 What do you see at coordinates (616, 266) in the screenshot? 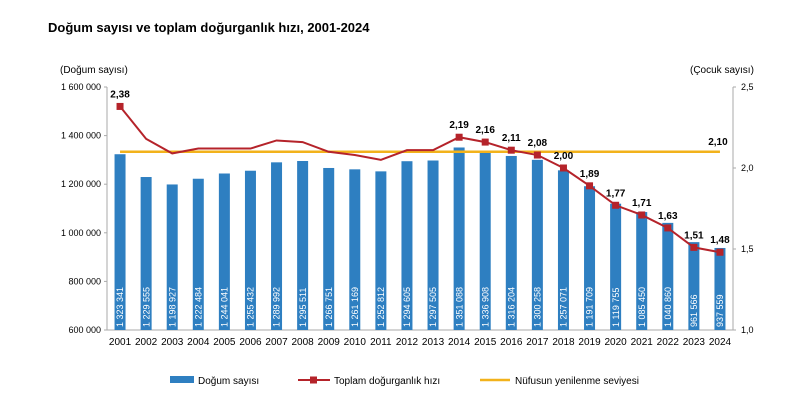
I see `bar-2020` at bounding box center [616, 266].